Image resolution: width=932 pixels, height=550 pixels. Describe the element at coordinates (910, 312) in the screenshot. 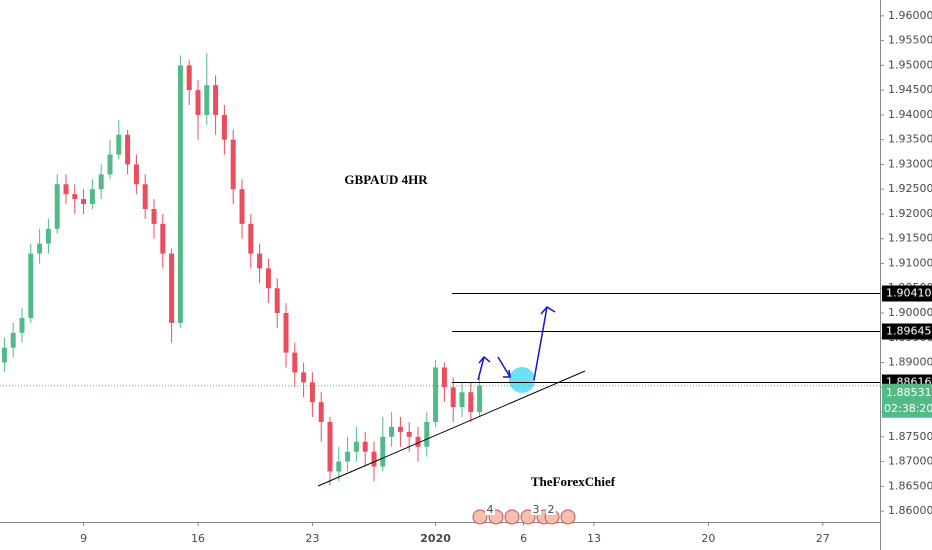

I see `y-tick-label: 1.90000` at that location.